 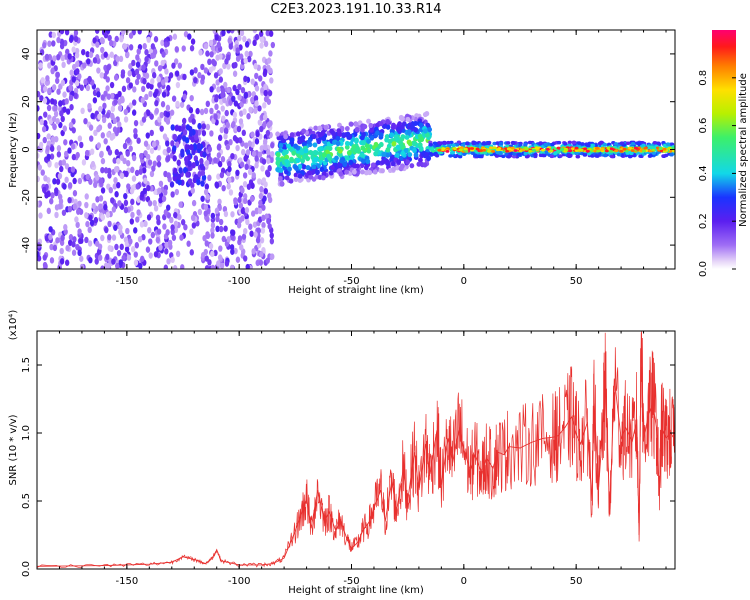 What do you see at coordinates (26, 54) in the screenshot?
I see `y-tick-label: 40` at bounding box center [26, 54].